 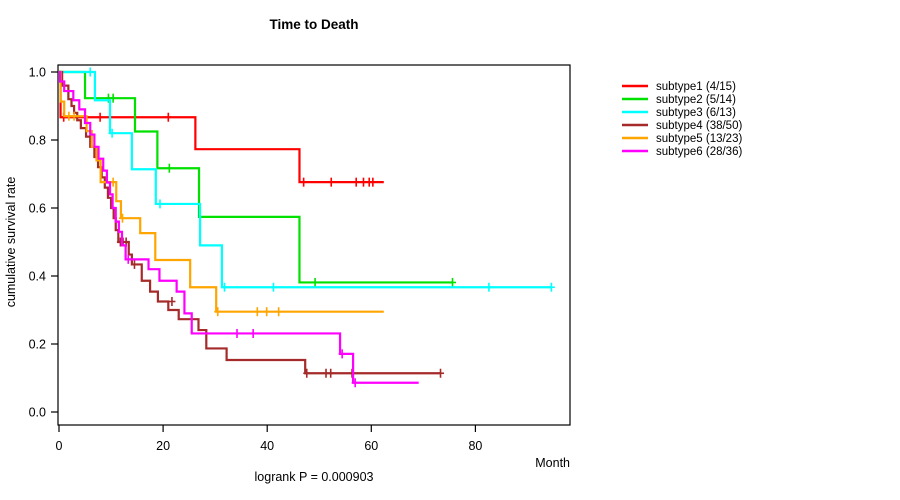 I want to click on survival-curve, so click(x=221, y=127).